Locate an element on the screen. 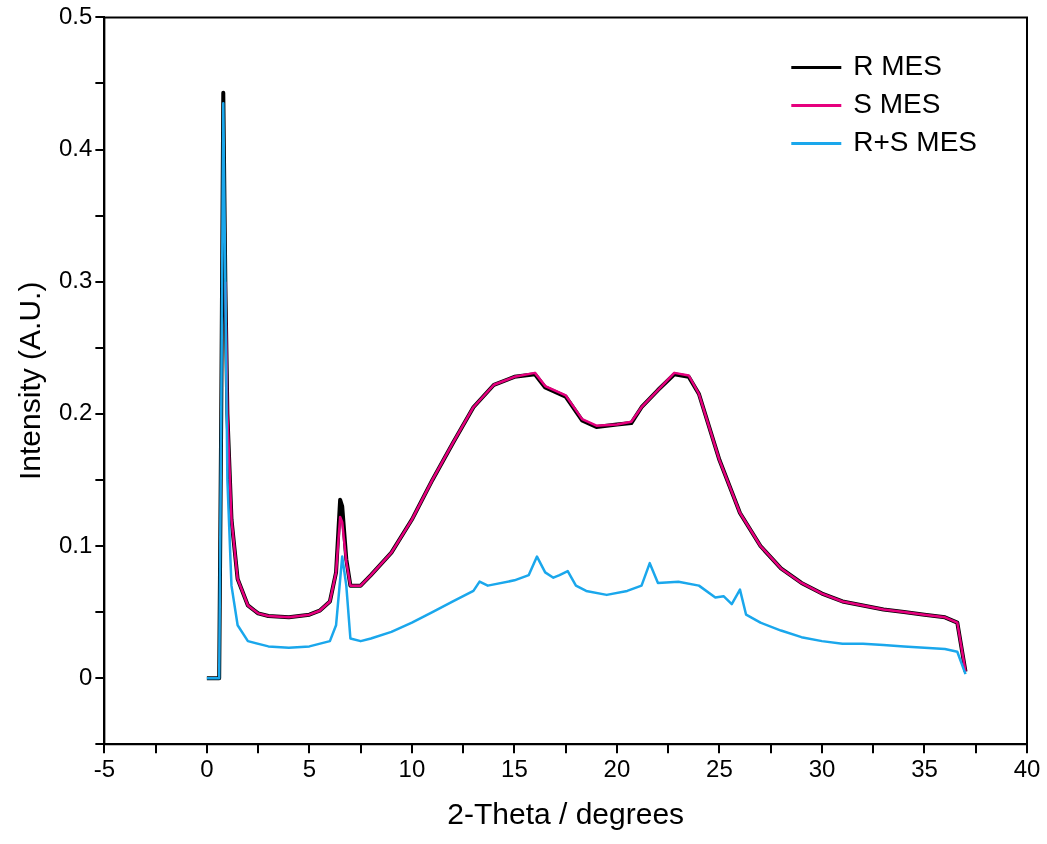 The height and width of the screenshot is (844, 1047). y-tick-label: 0 is located at coordinates (86, 676).